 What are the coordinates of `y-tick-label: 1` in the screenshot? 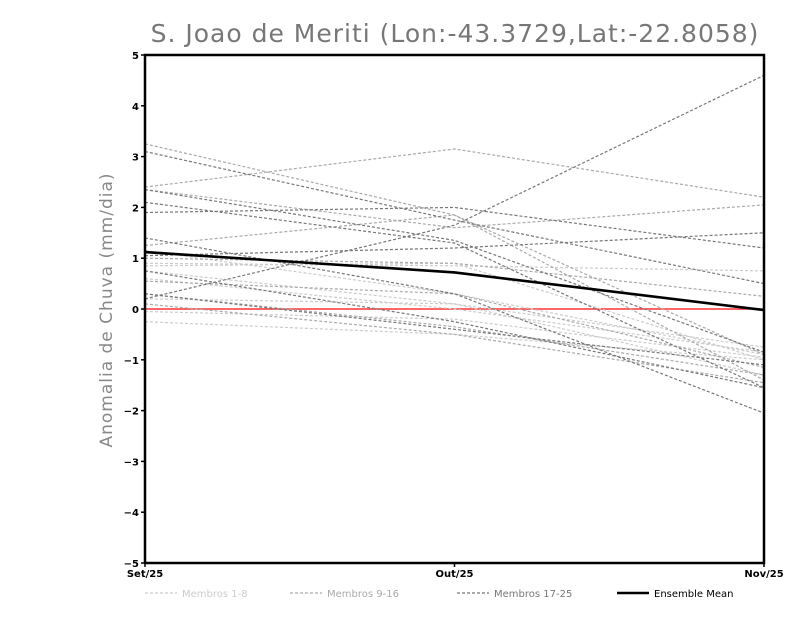 It's located at (135, 259).